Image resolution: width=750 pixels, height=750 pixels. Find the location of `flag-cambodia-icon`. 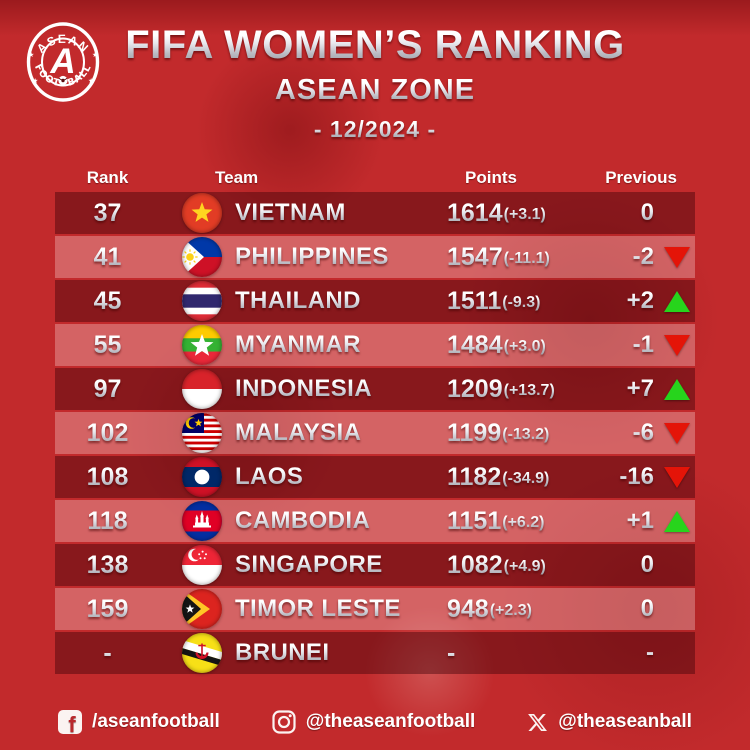

flag-cambodia-icon is located at coordinates (202, 521).